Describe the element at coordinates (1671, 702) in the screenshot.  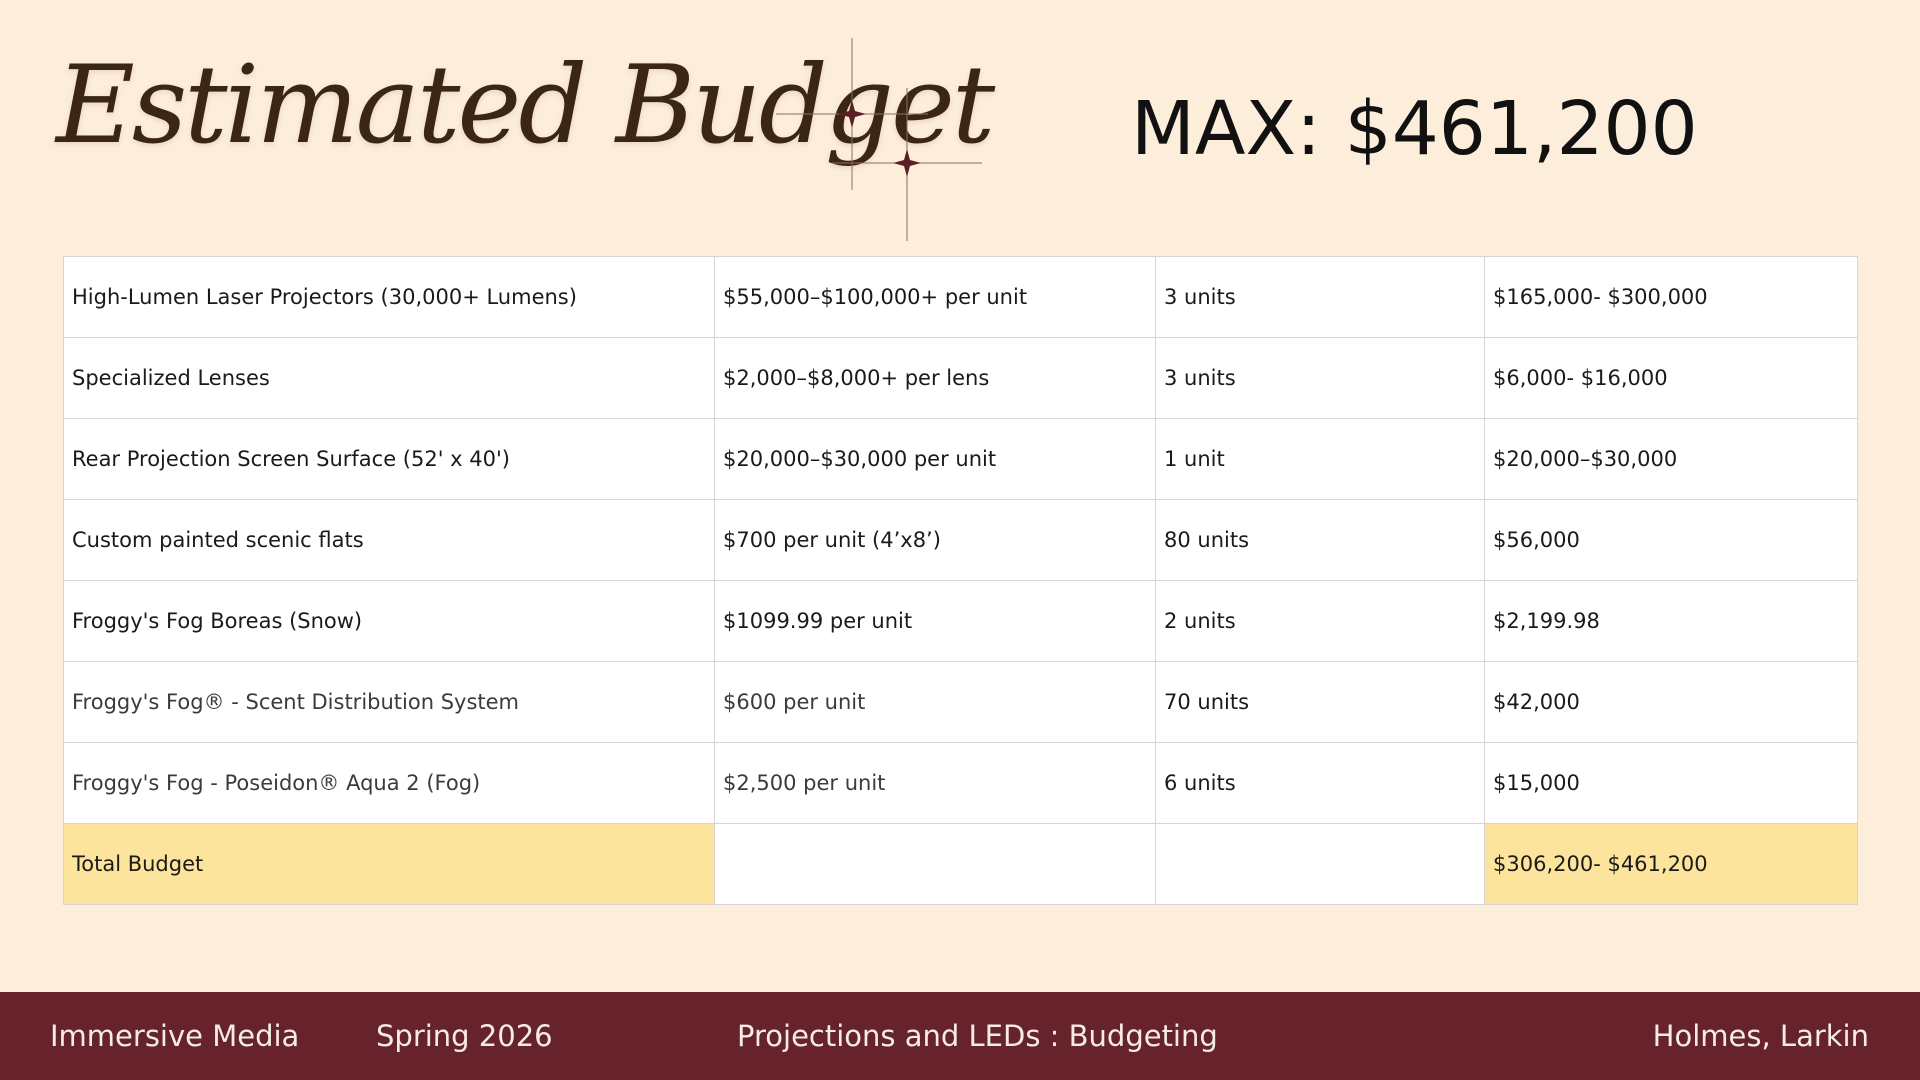
I see `line-total-cell: $42,000` at that location.